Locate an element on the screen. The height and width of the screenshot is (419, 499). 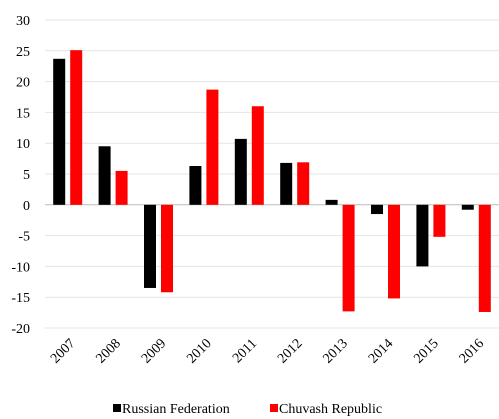
x-tick-label: 2015 is located at coordinates (426, 351).